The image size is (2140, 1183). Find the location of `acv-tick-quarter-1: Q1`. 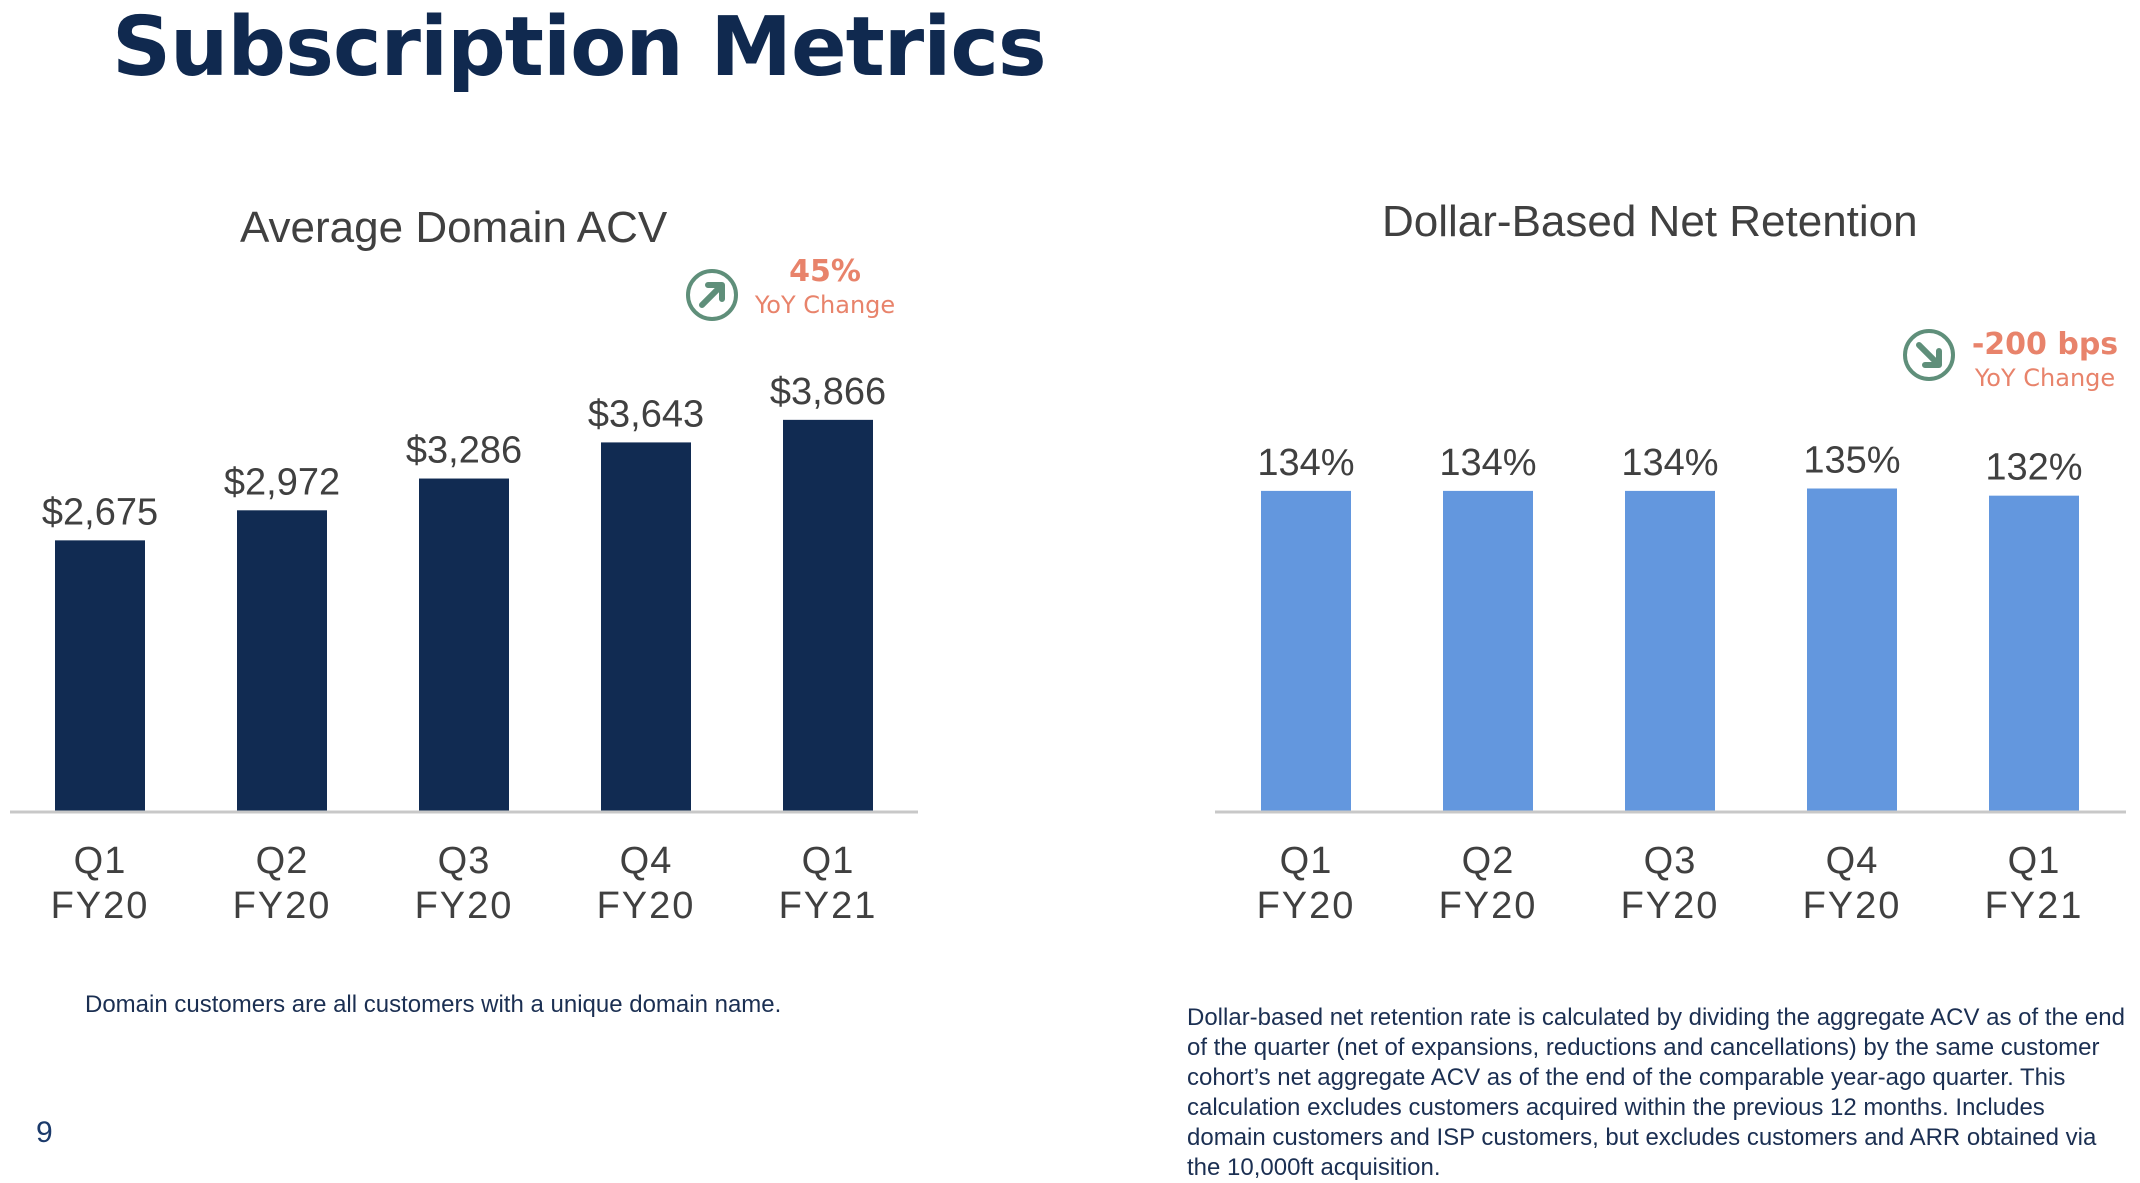

acv-tick-quarter-1: Q1 is located at coordinates (100, 861).